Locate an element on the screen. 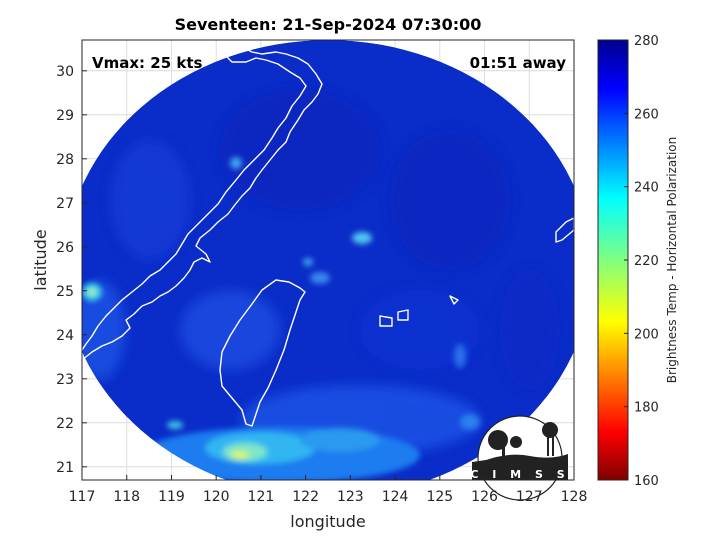  y-tick-label: 29 is located at coordinates (65, 116).